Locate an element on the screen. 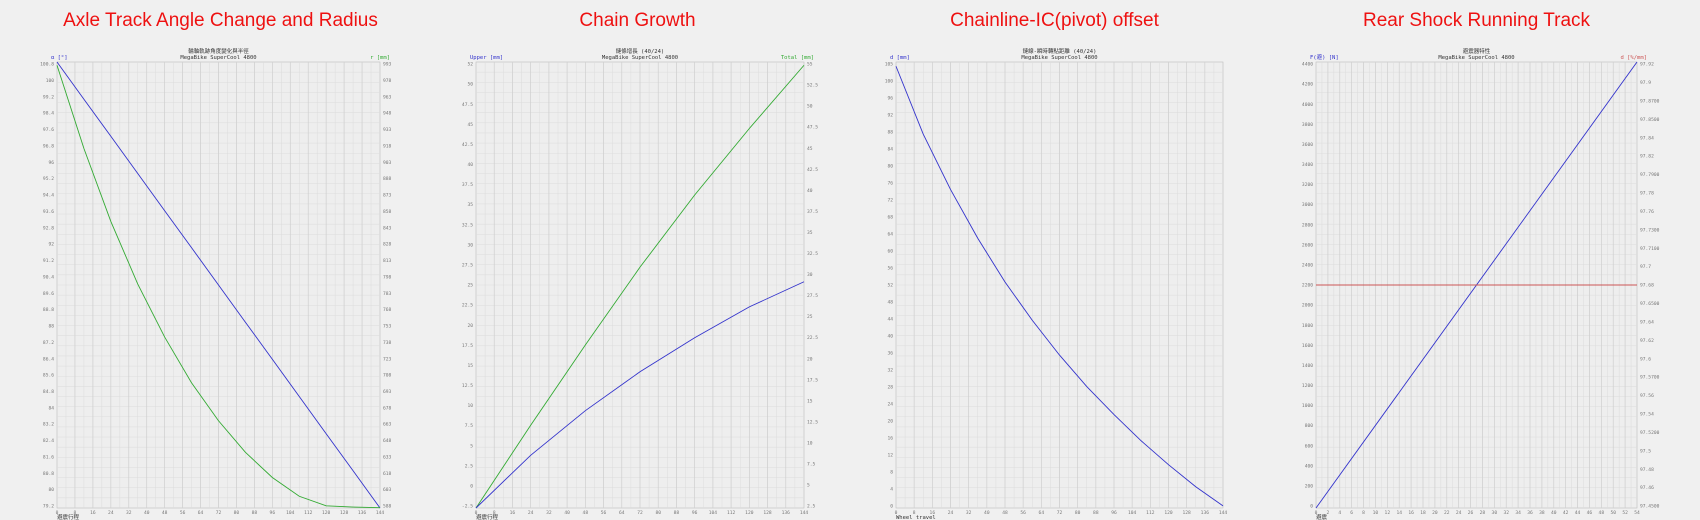  y-left-tick-label: 3600 is located at coordinates (1307, 145).